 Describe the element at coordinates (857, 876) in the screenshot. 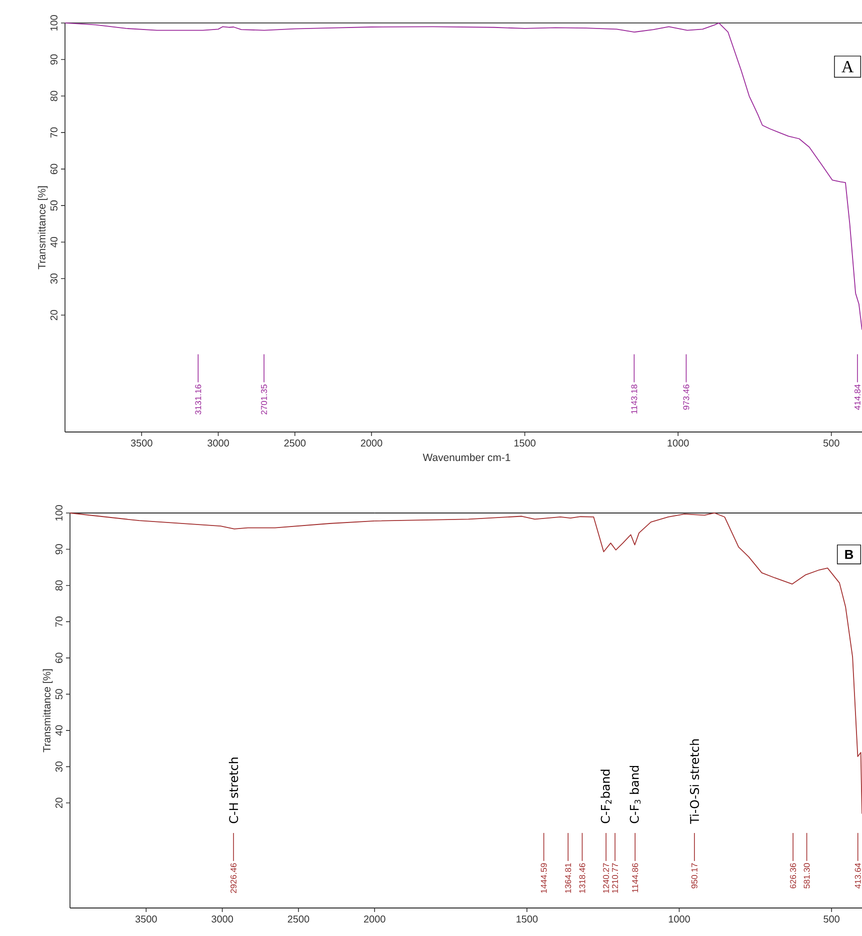

I see `annotation: 413.64` at that location.